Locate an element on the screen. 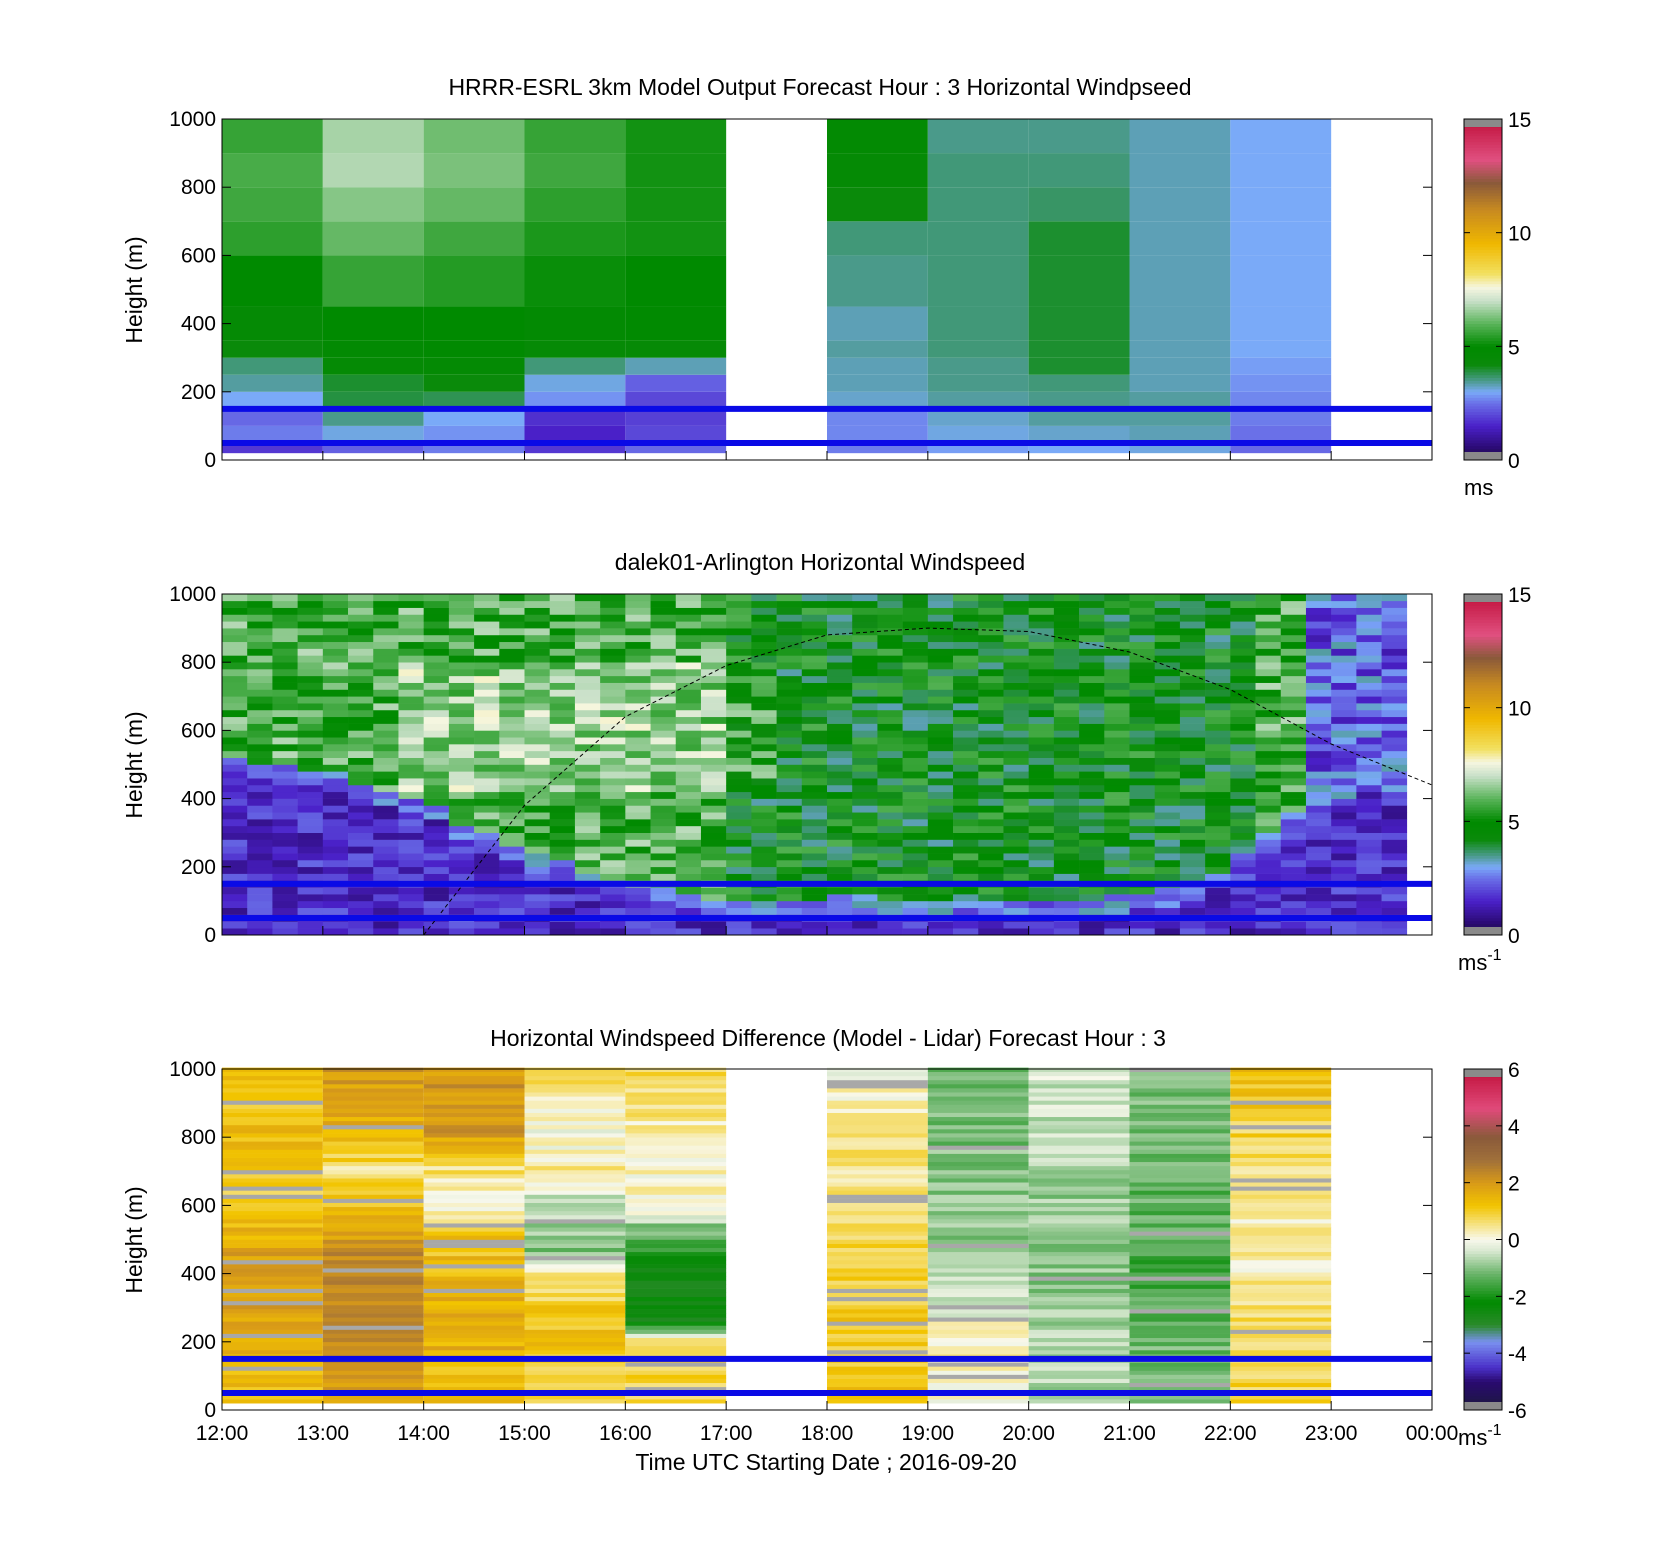 This screenshot has height=1561, width=1680. colorbar-tick-label: 6 is located at coordinates (1514, 1070).